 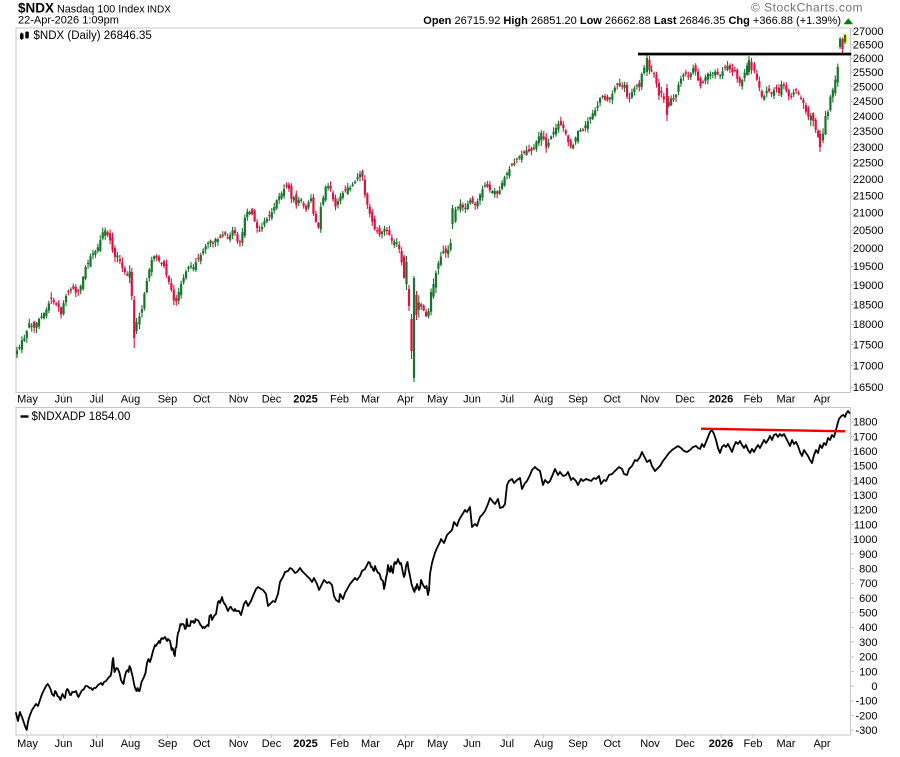 What do you see at coordinates (868, 628) in the screenshot?
I see `svg-text: 400` at bounding box center [868, 628].